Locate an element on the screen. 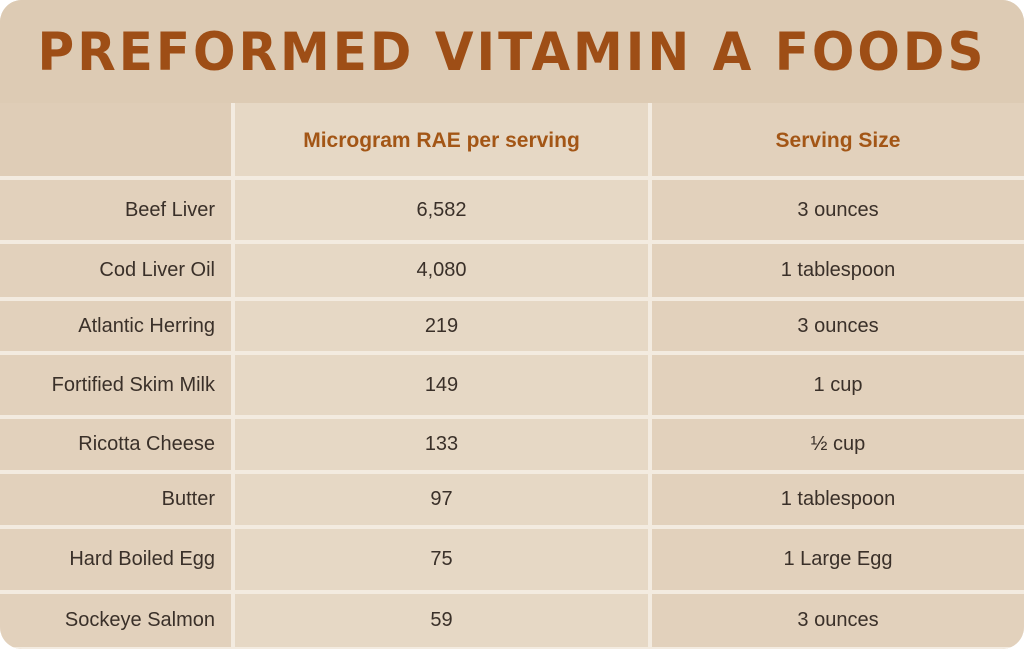 This screenshot has height=649, width=1024. rae-value: 75 is located at coordinates (441, 559).